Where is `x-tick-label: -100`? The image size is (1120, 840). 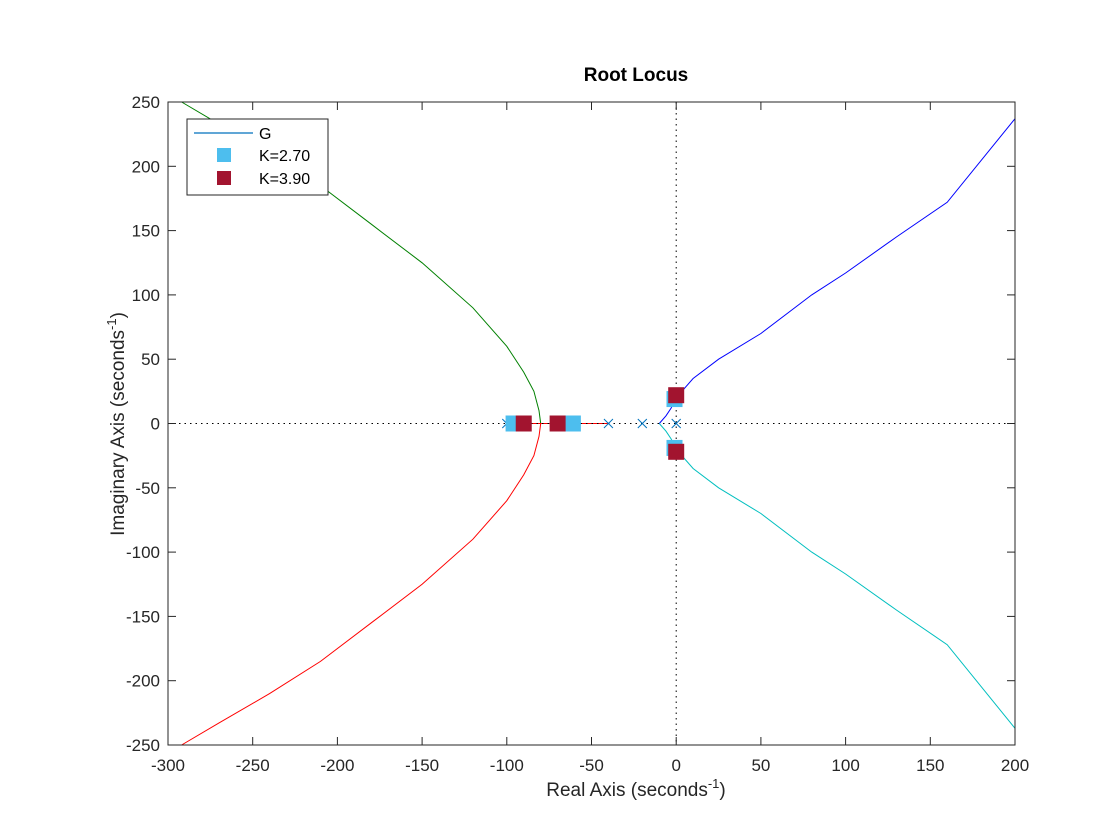
x-tick-label: -100 is located at coordinates (507, 765).